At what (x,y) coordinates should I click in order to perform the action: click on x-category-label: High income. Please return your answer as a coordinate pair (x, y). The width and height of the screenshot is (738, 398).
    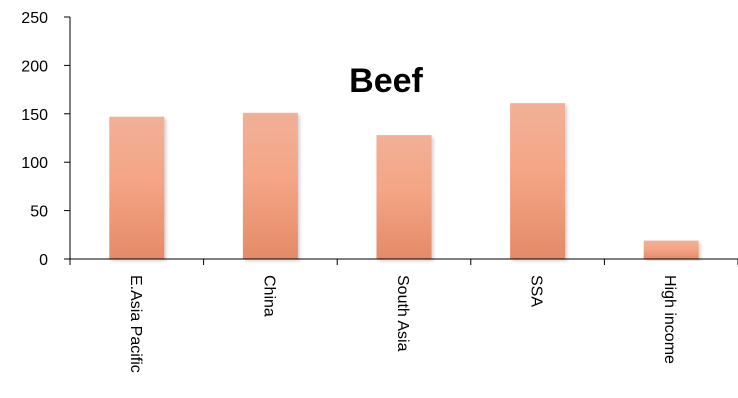
    Looking at the image, I should click on (669, 319).